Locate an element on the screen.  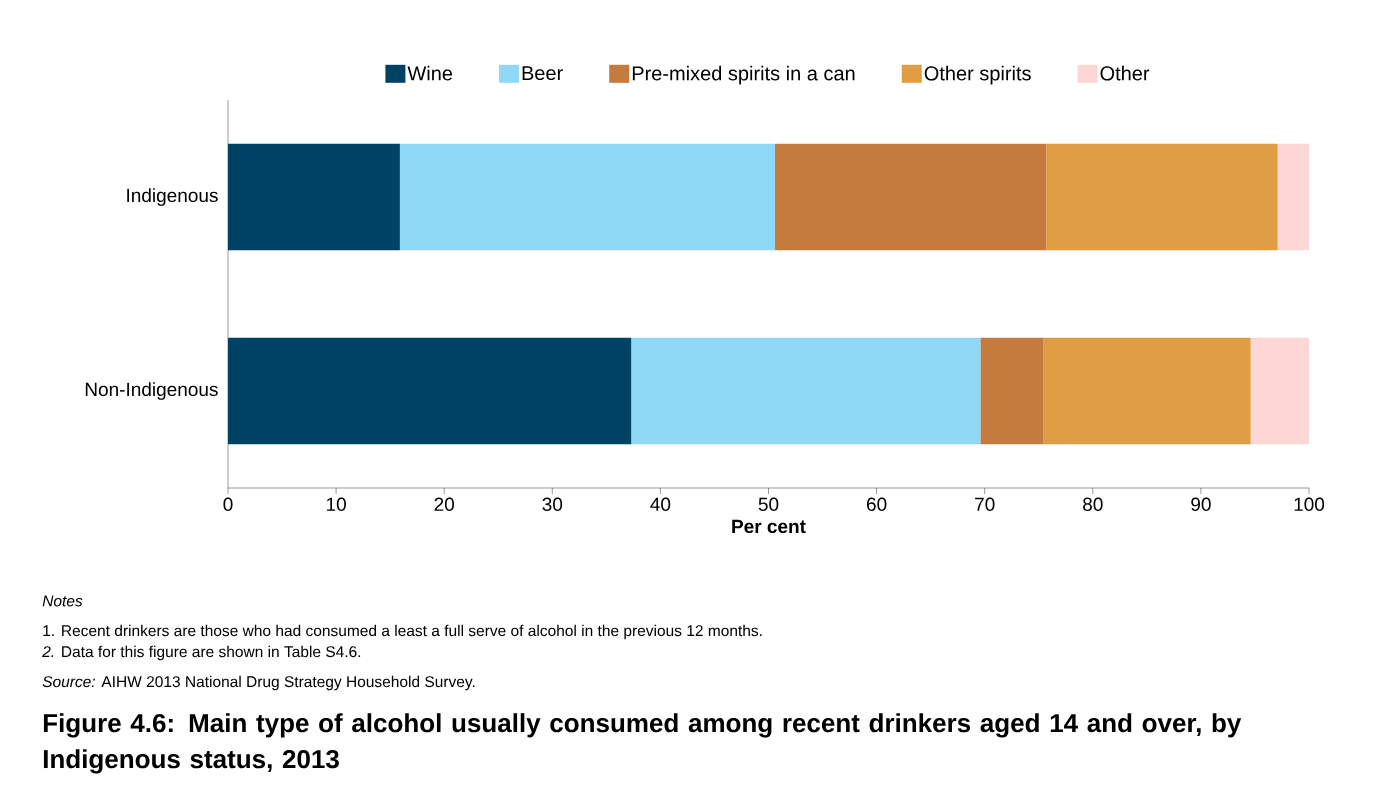
x-tick-label: 30 is located at coordinates (552, 504).